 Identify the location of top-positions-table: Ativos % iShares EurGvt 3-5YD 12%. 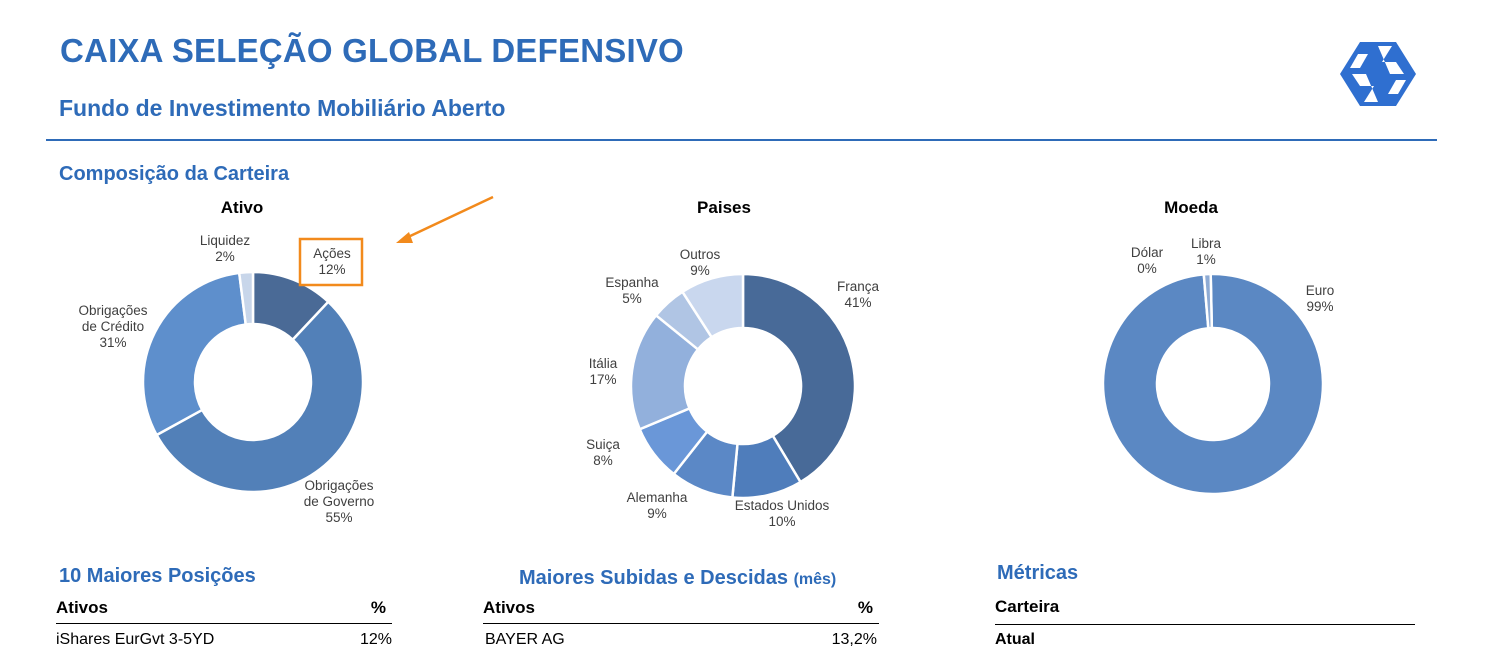
(224, 633).